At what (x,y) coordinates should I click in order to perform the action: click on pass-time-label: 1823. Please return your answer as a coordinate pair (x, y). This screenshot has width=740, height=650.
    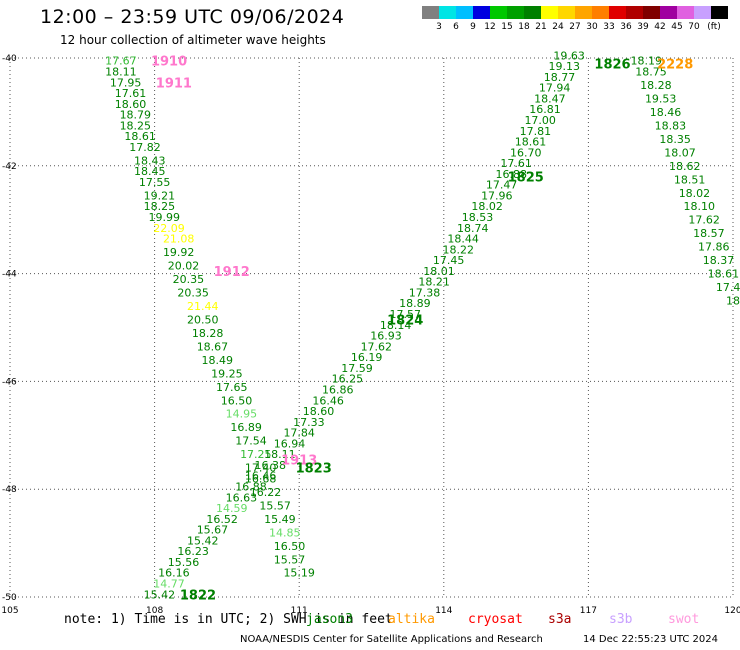
    Looking at the image, I should click on (314, 469).